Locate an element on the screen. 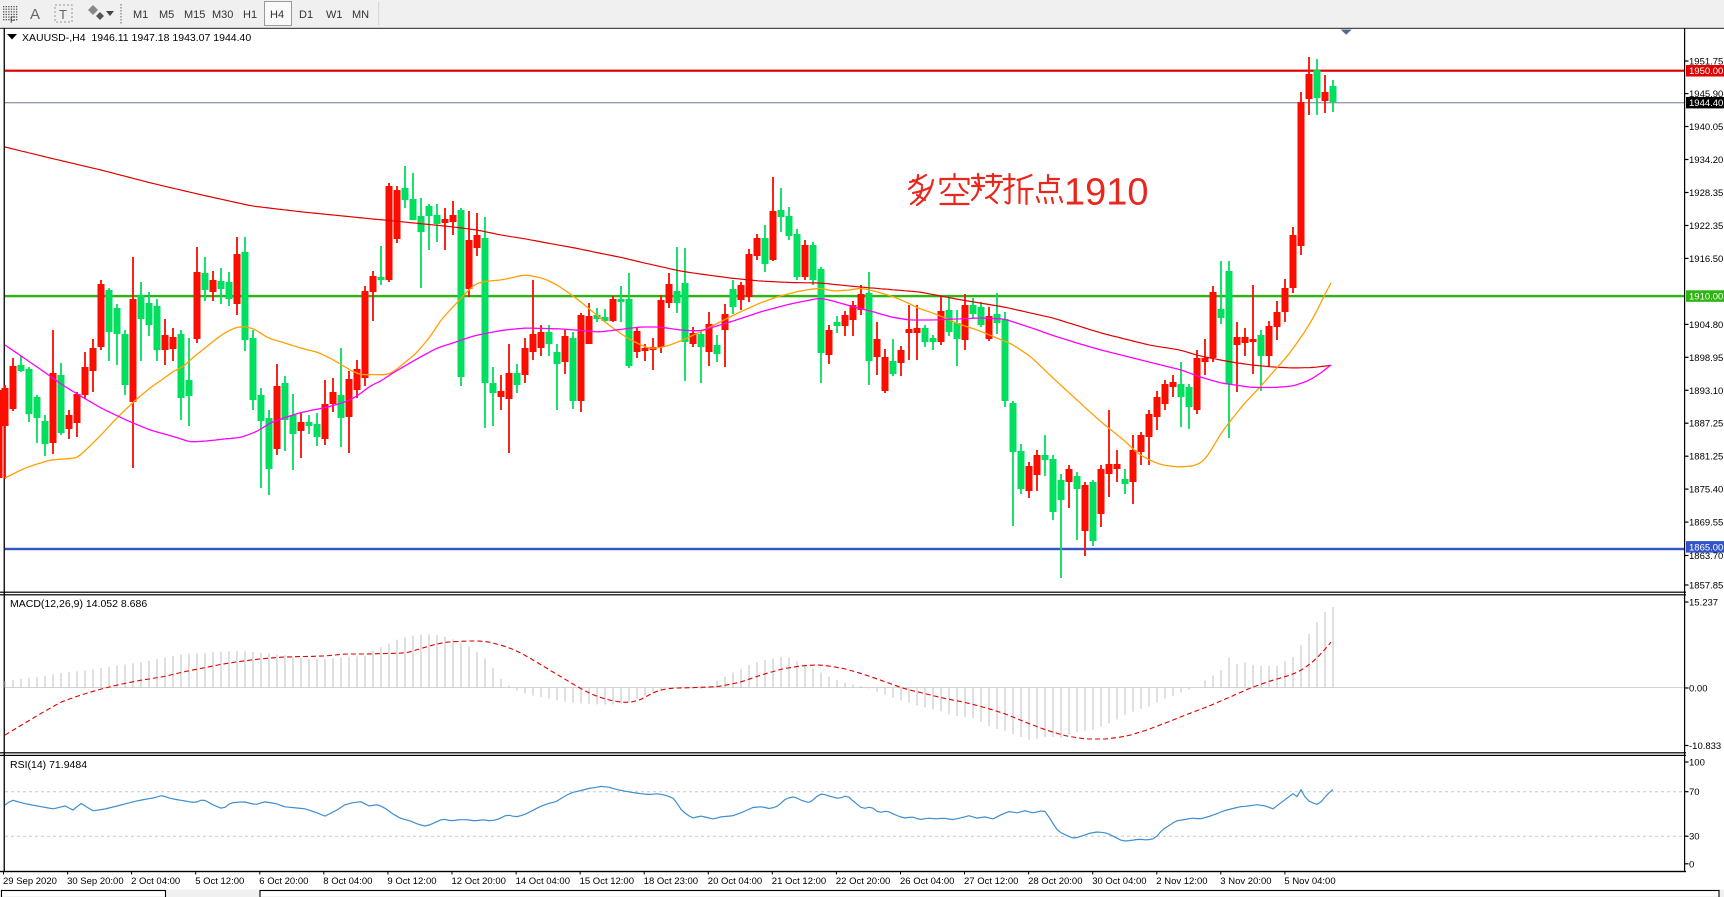 The height and width of the screenshot is (897, 1724). svg-text: 1863.70 is located at coordinates (1706, 556).